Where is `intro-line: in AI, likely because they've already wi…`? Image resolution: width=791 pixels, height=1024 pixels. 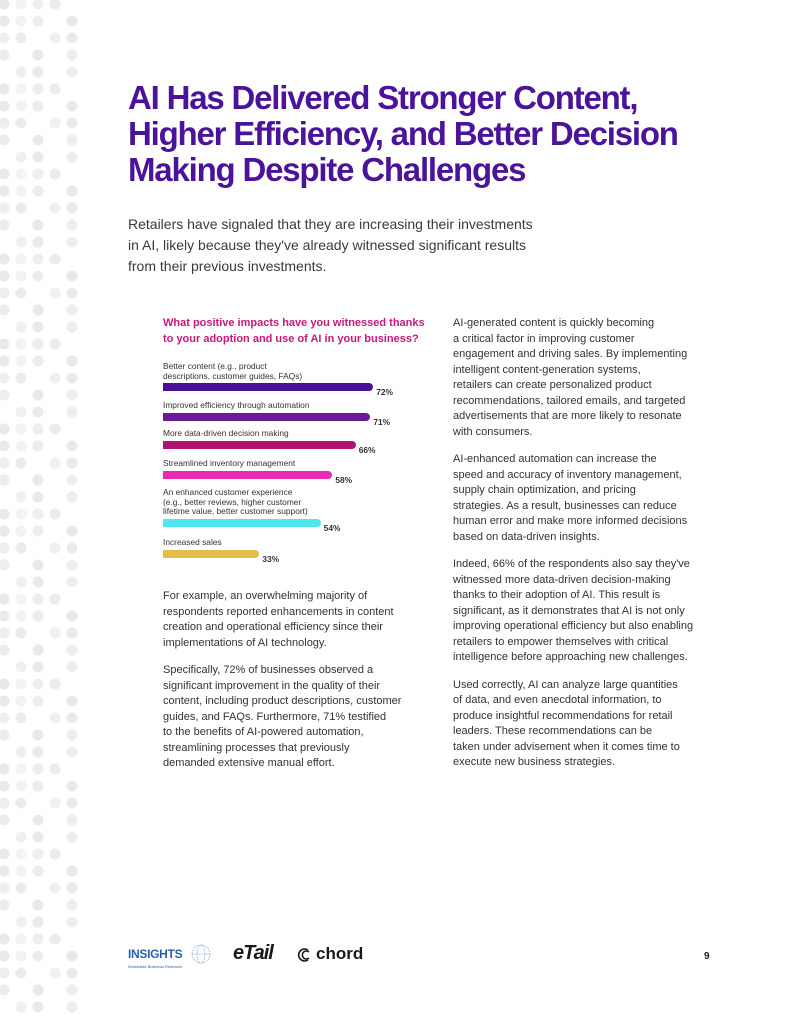
intro-line: in AI, likely because they've already wi… is located at coordinates (327, 245).